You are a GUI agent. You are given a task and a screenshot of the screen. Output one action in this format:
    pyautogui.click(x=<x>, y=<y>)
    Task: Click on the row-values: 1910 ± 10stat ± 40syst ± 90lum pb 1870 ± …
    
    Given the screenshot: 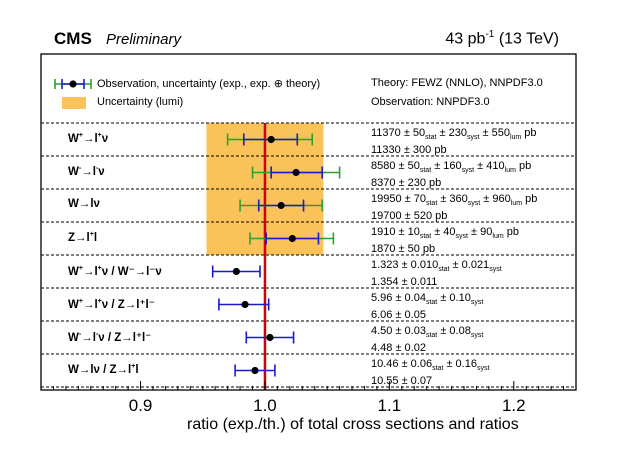 What is the action you would take?
    pyautogui.click(x=445, y=240)
    